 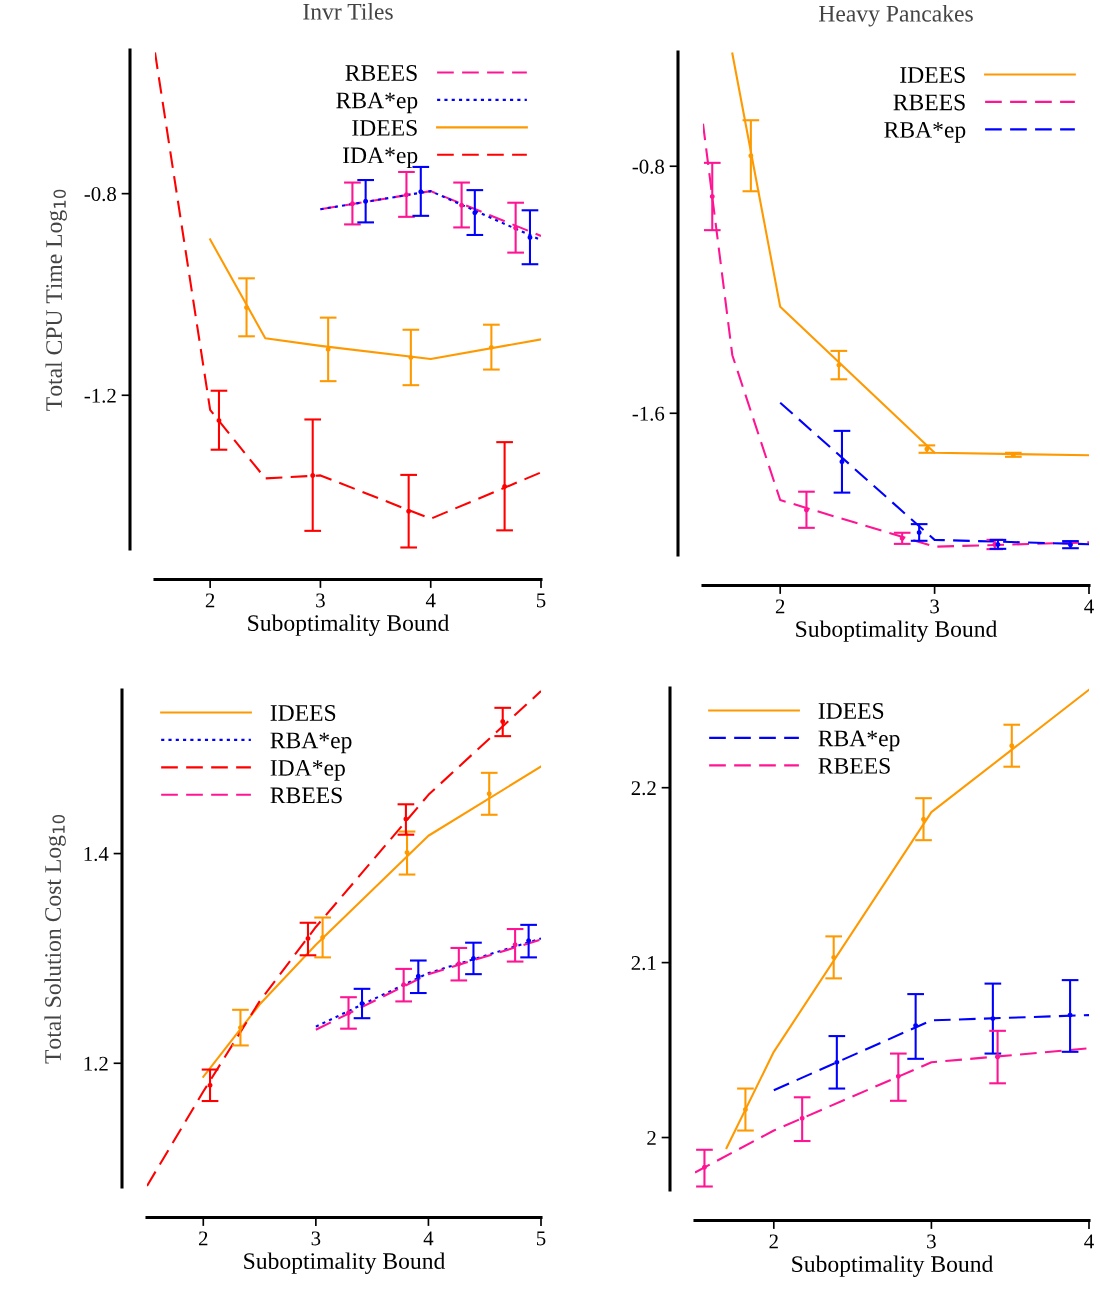 I want to click on y-tick-label: 2, so click(x=651, y=1137).